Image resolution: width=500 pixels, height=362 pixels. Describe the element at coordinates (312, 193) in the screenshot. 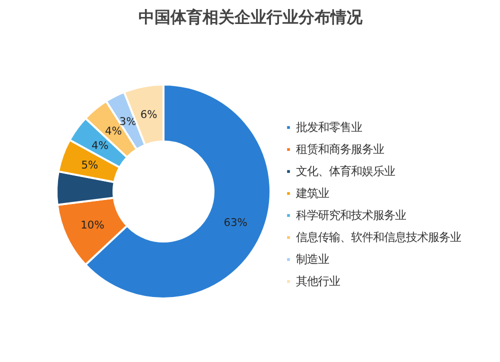

I see `legend-label: 建筑业` at that location.